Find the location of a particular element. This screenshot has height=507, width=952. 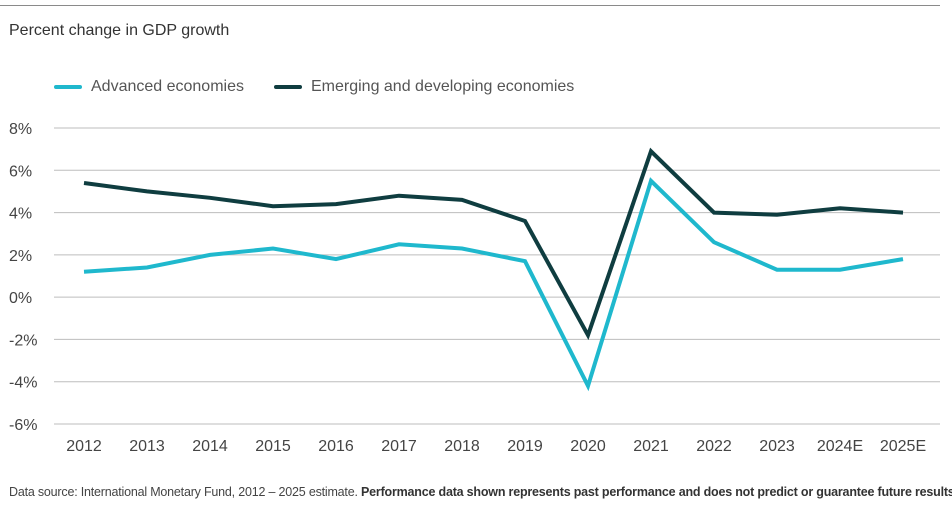

x-tick-label: 2020 is located at coordinates (588, 446).